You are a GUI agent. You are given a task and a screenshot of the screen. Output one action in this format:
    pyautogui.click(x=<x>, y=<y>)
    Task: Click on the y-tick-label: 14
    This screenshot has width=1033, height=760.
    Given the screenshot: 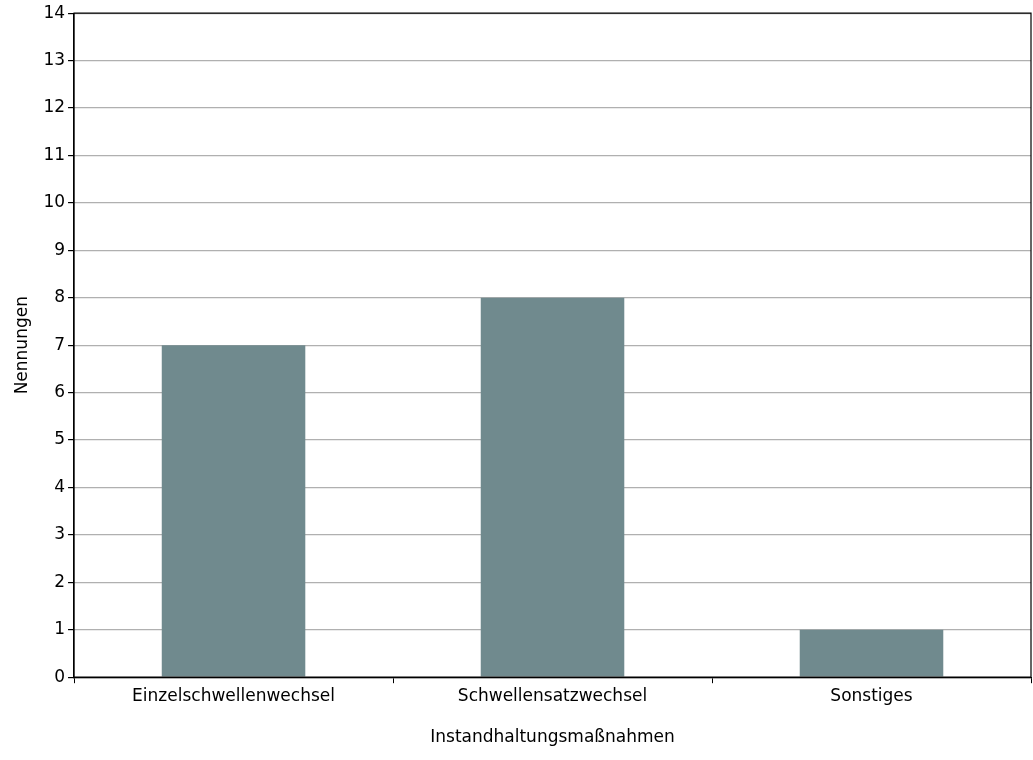 What is the action you would take?
    pyautogui.click(x=54, y=11)
    